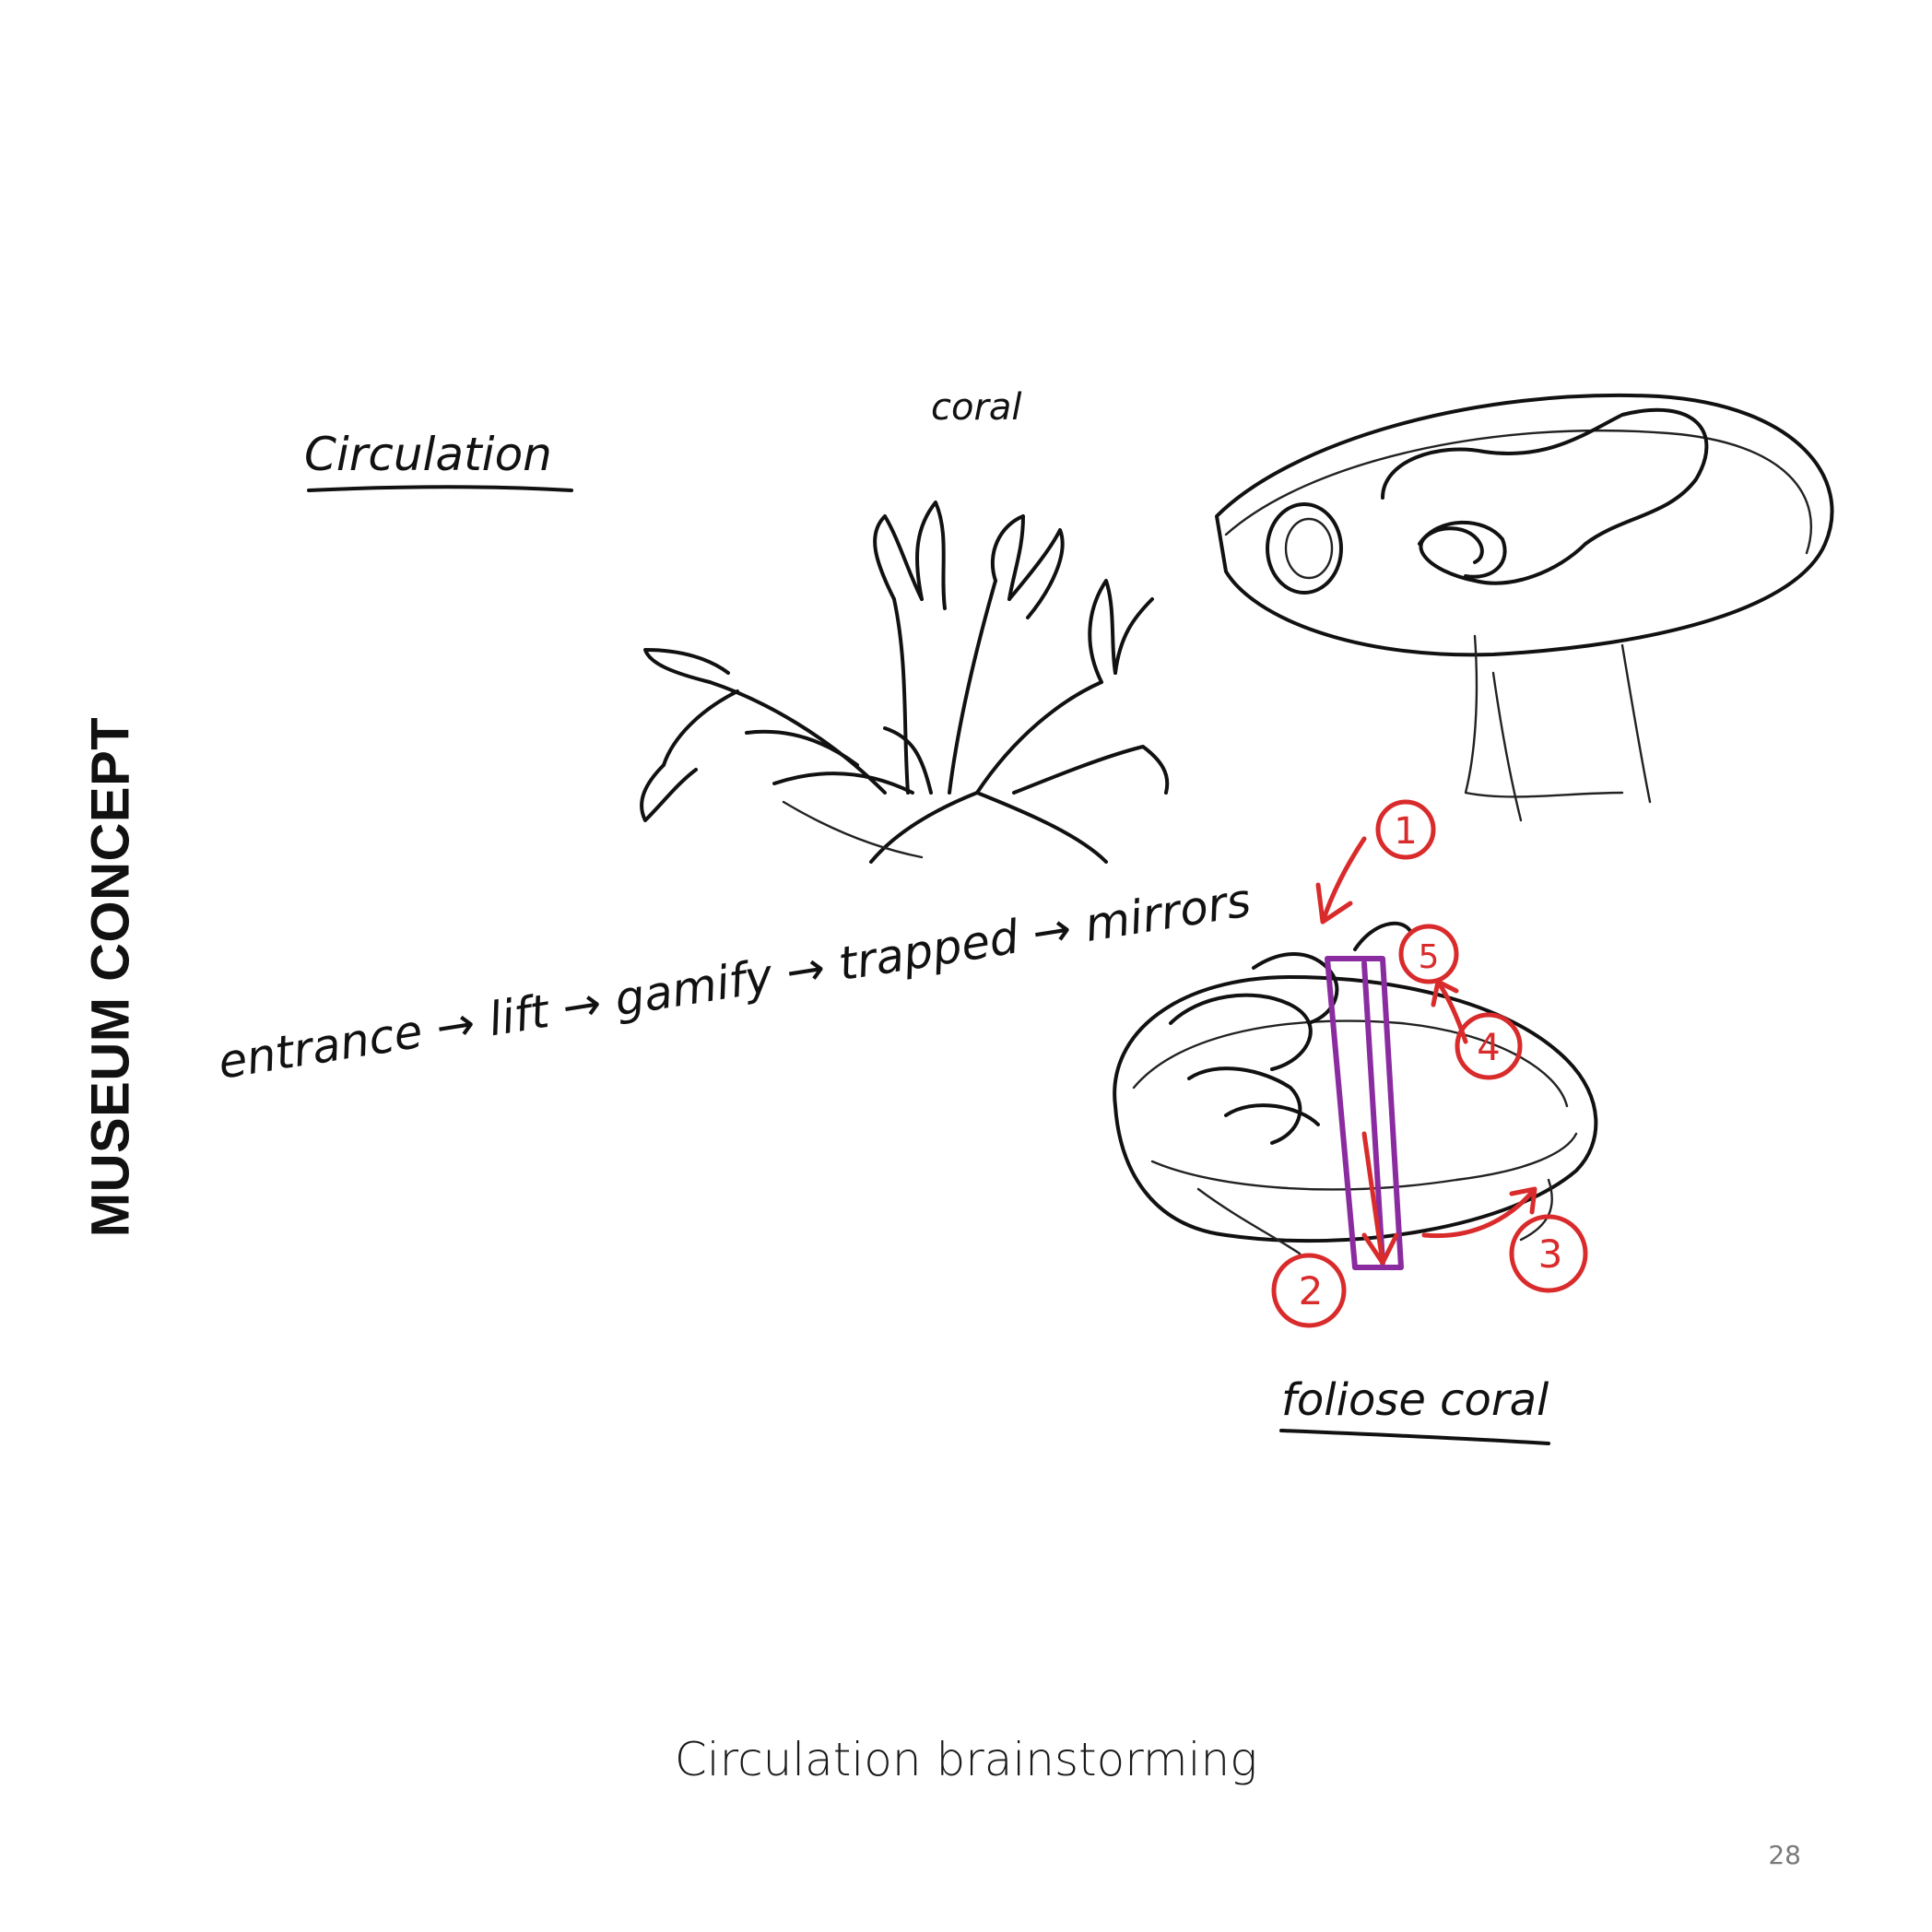  Describe the element at coordinates (1414, 1437) in the screenshot. I see `foliose-underline` at that location.